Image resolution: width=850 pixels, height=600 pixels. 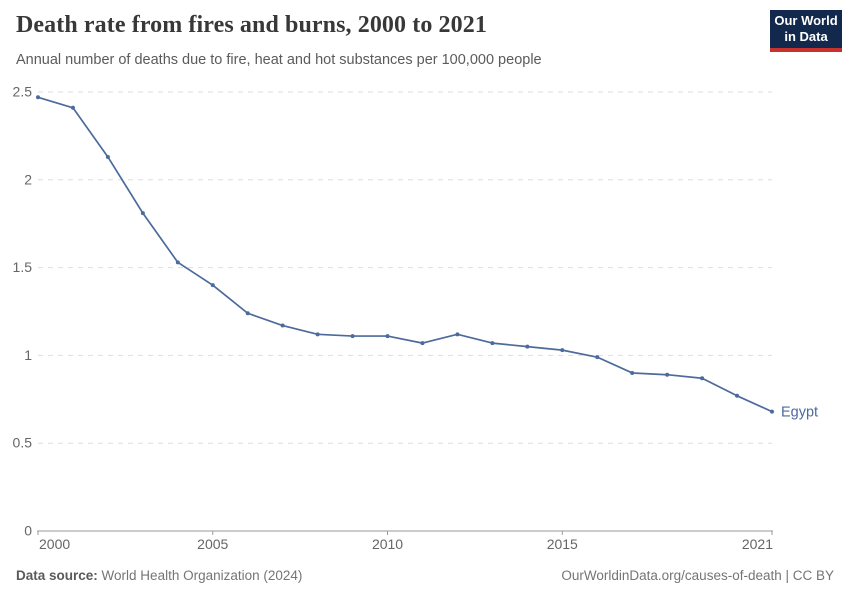 I want to click on logo-line-2: in Data, so click(x=806, y=36).